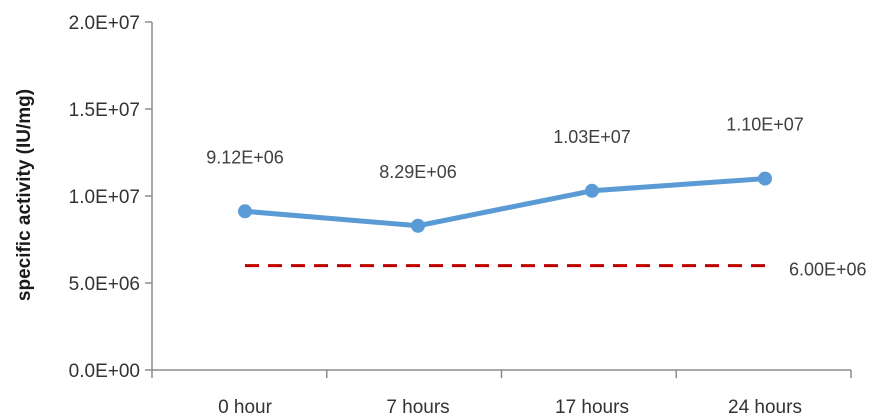  What do you see at coordinates (828, 270) in the screenshot?
I see `reference-line-label: 6.00E+06` at bounding box center [828, 270].